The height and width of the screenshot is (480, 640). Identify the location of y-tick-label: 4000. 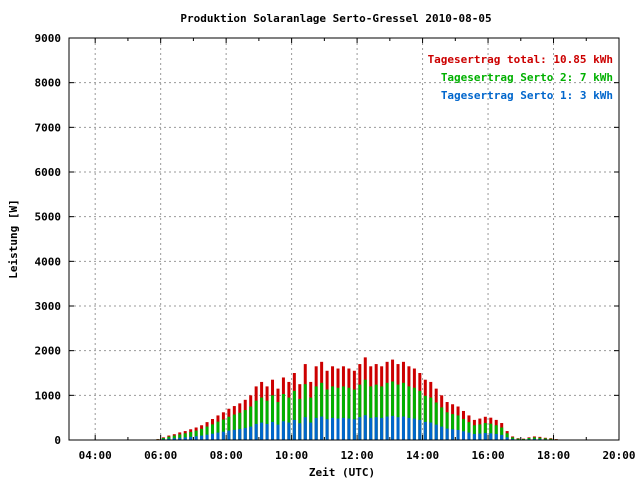
(48, 261).